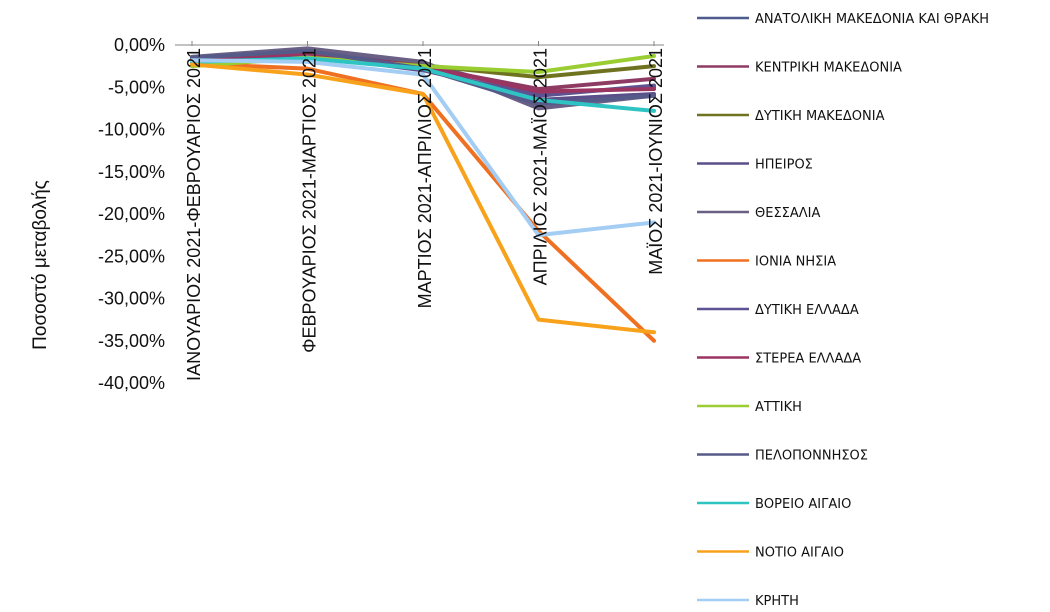  Describe the element at coordinates (419, 43) in the screenshot. I see `axis-lines` at that location.